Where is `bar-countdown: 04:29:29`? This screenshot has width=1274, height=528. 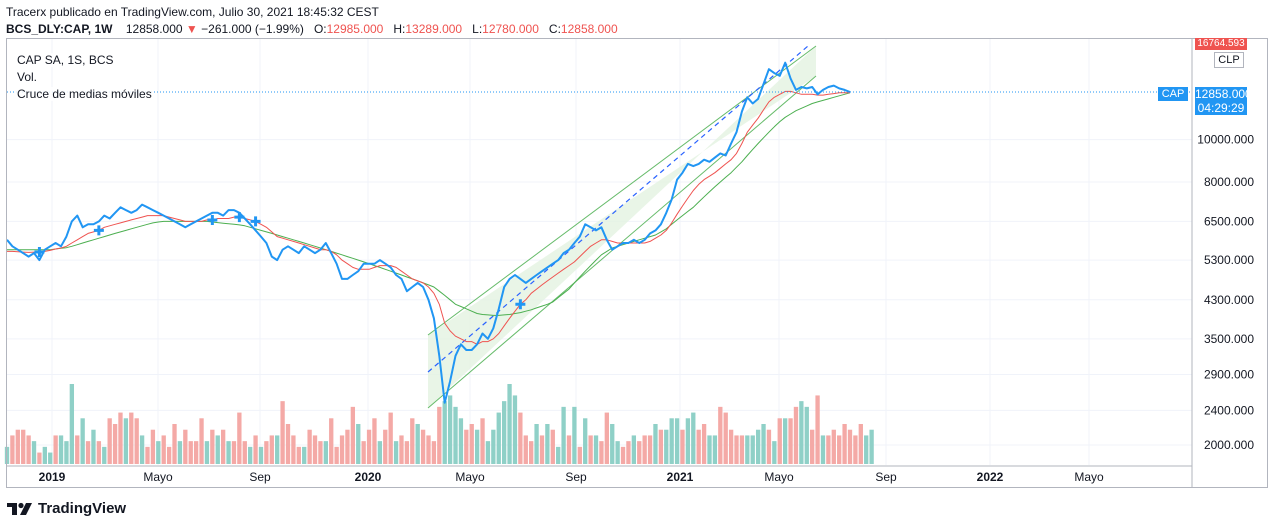 bar-countdown: 04:29:29 is located at coordinates (1221, 108).